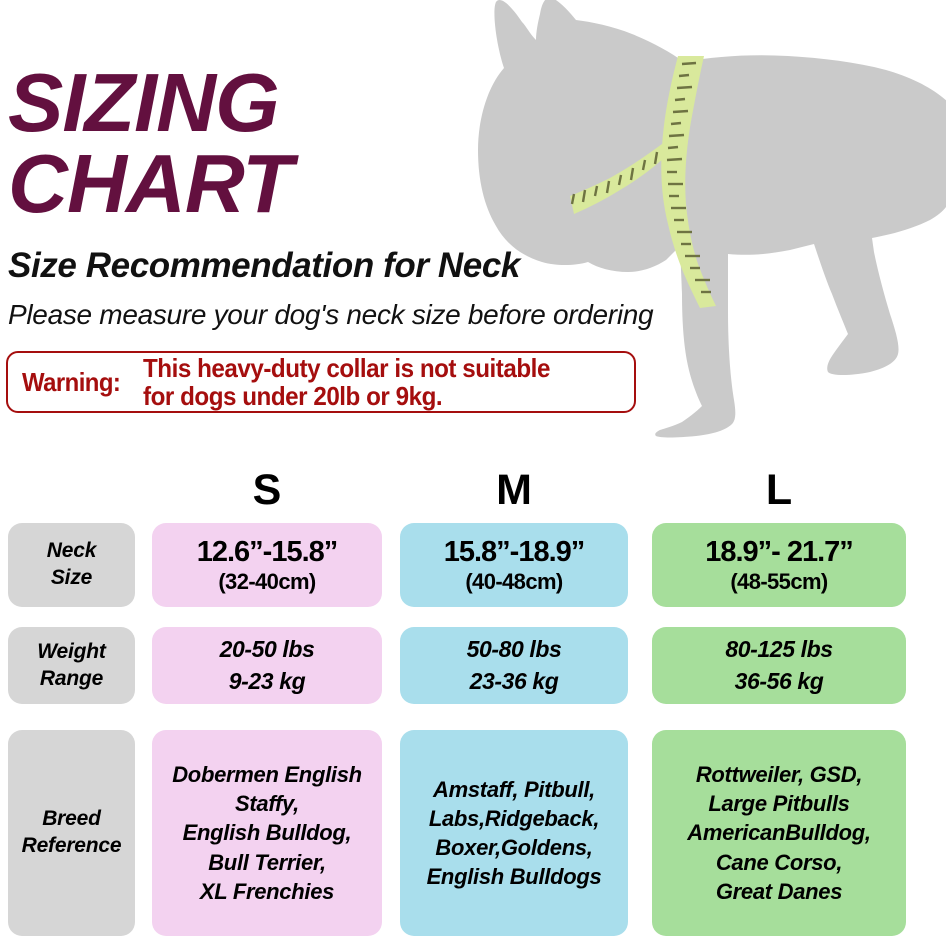 The height and width of the screenshot is (936, 946). What do you see at coordinates (779, 552) in the screenshot?
I see `cell-neck-size-l-inches: 18.9”- 21.7”` at bounding box center [779, 552].